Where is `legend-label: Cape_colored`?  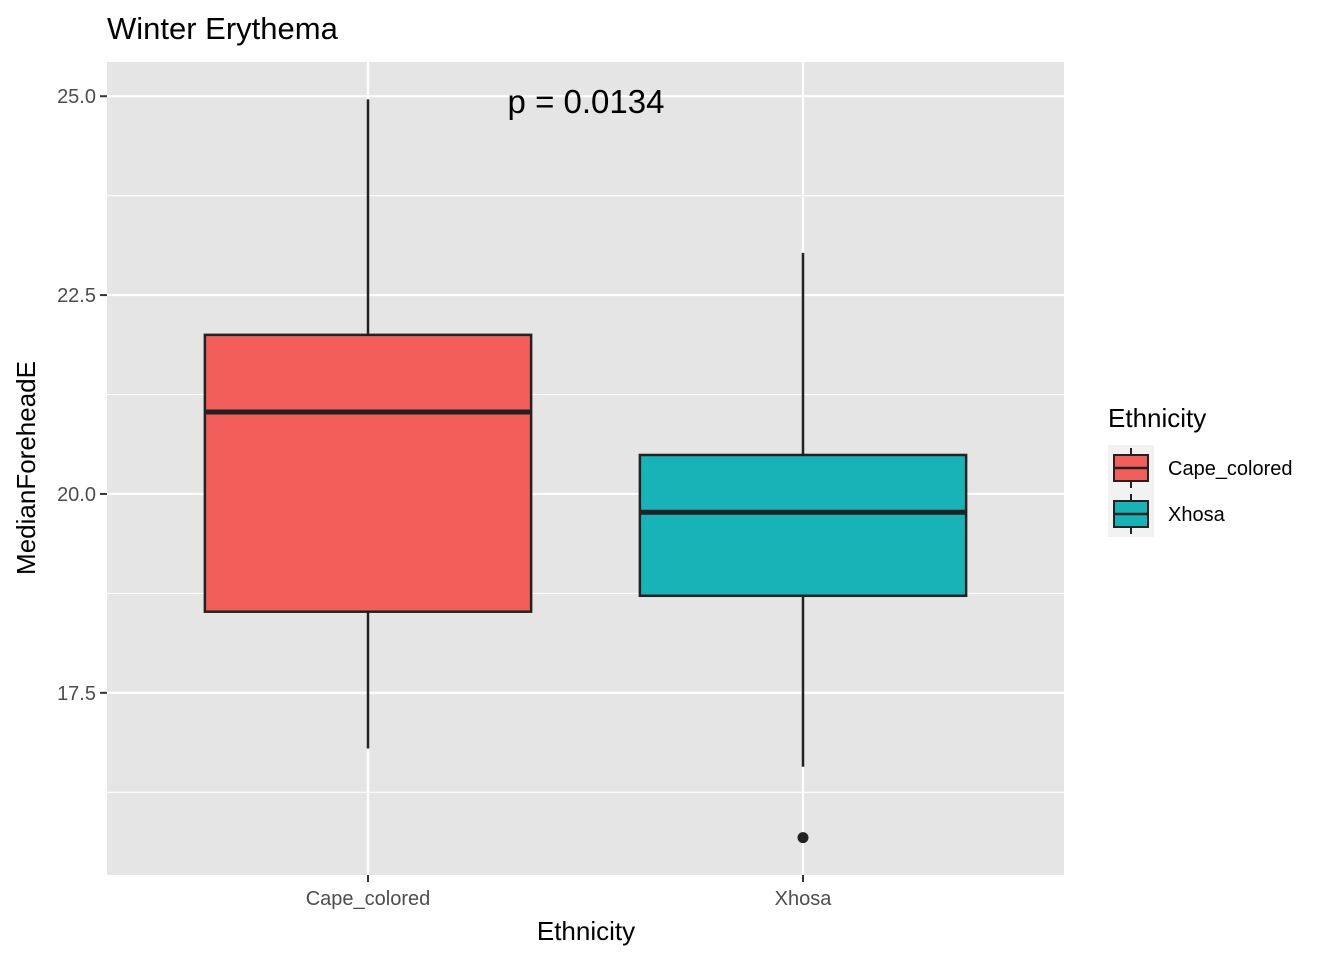
legend-label: Cape_colored is located at coordinates (1230, 469).